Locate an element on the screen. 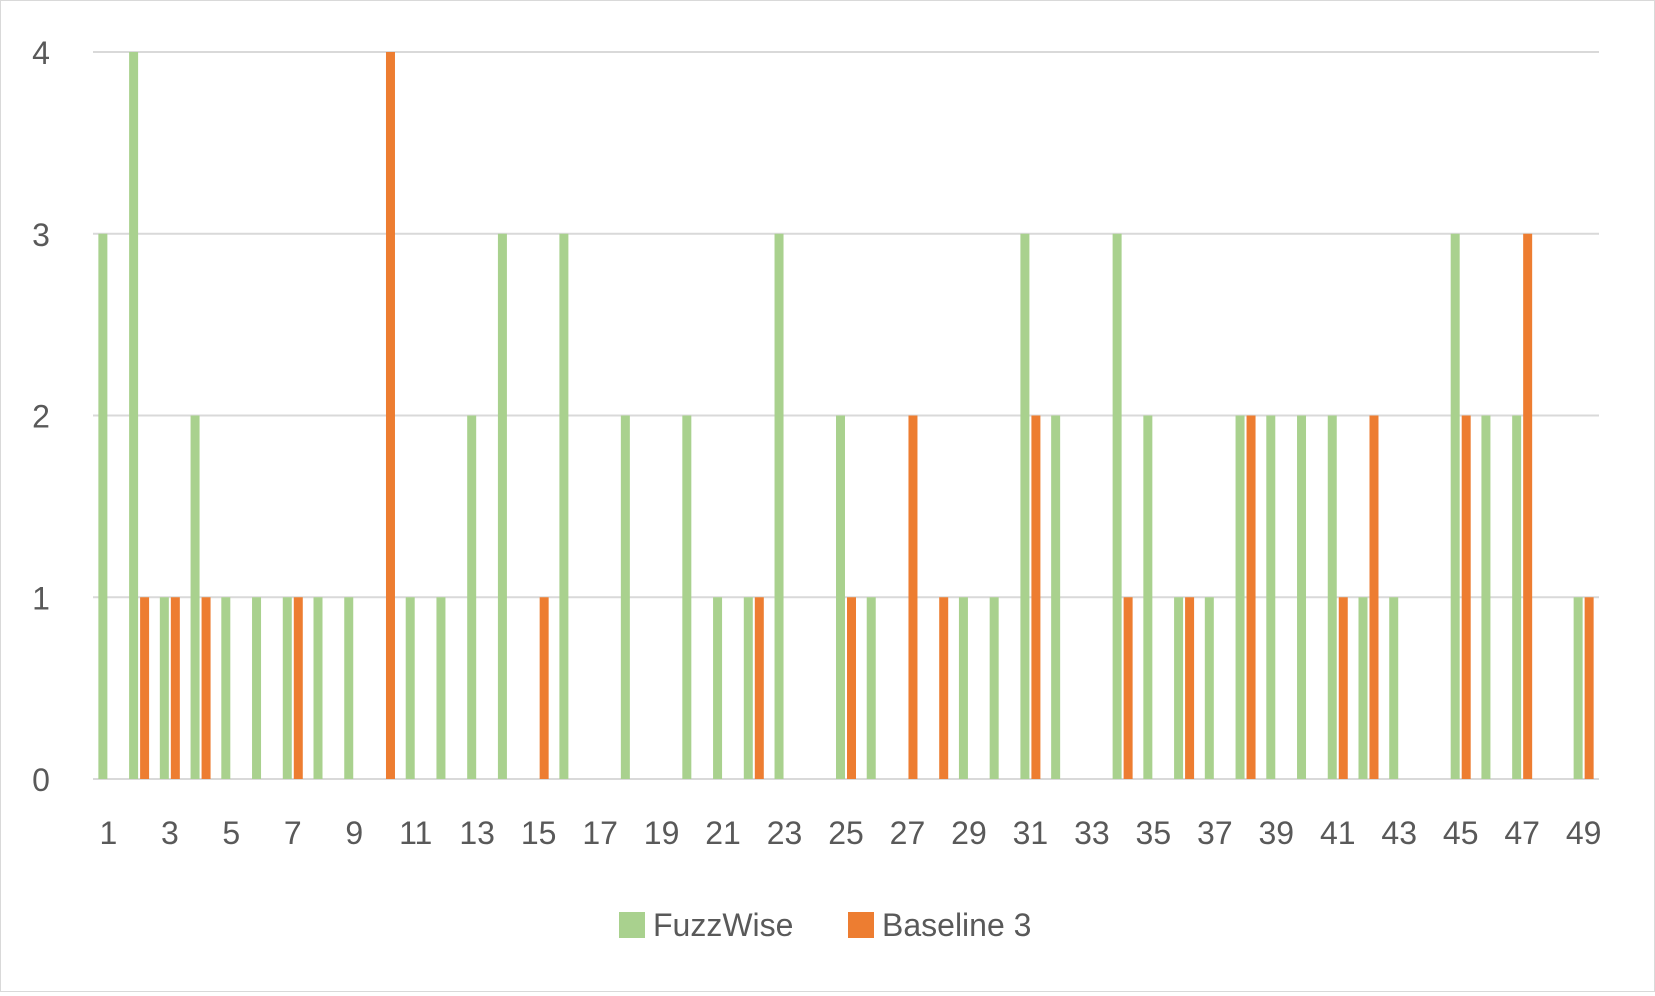 The width and height of the screenshot is (1655, 996). x-tick-label: 3 is located at coordinates (170, 833).